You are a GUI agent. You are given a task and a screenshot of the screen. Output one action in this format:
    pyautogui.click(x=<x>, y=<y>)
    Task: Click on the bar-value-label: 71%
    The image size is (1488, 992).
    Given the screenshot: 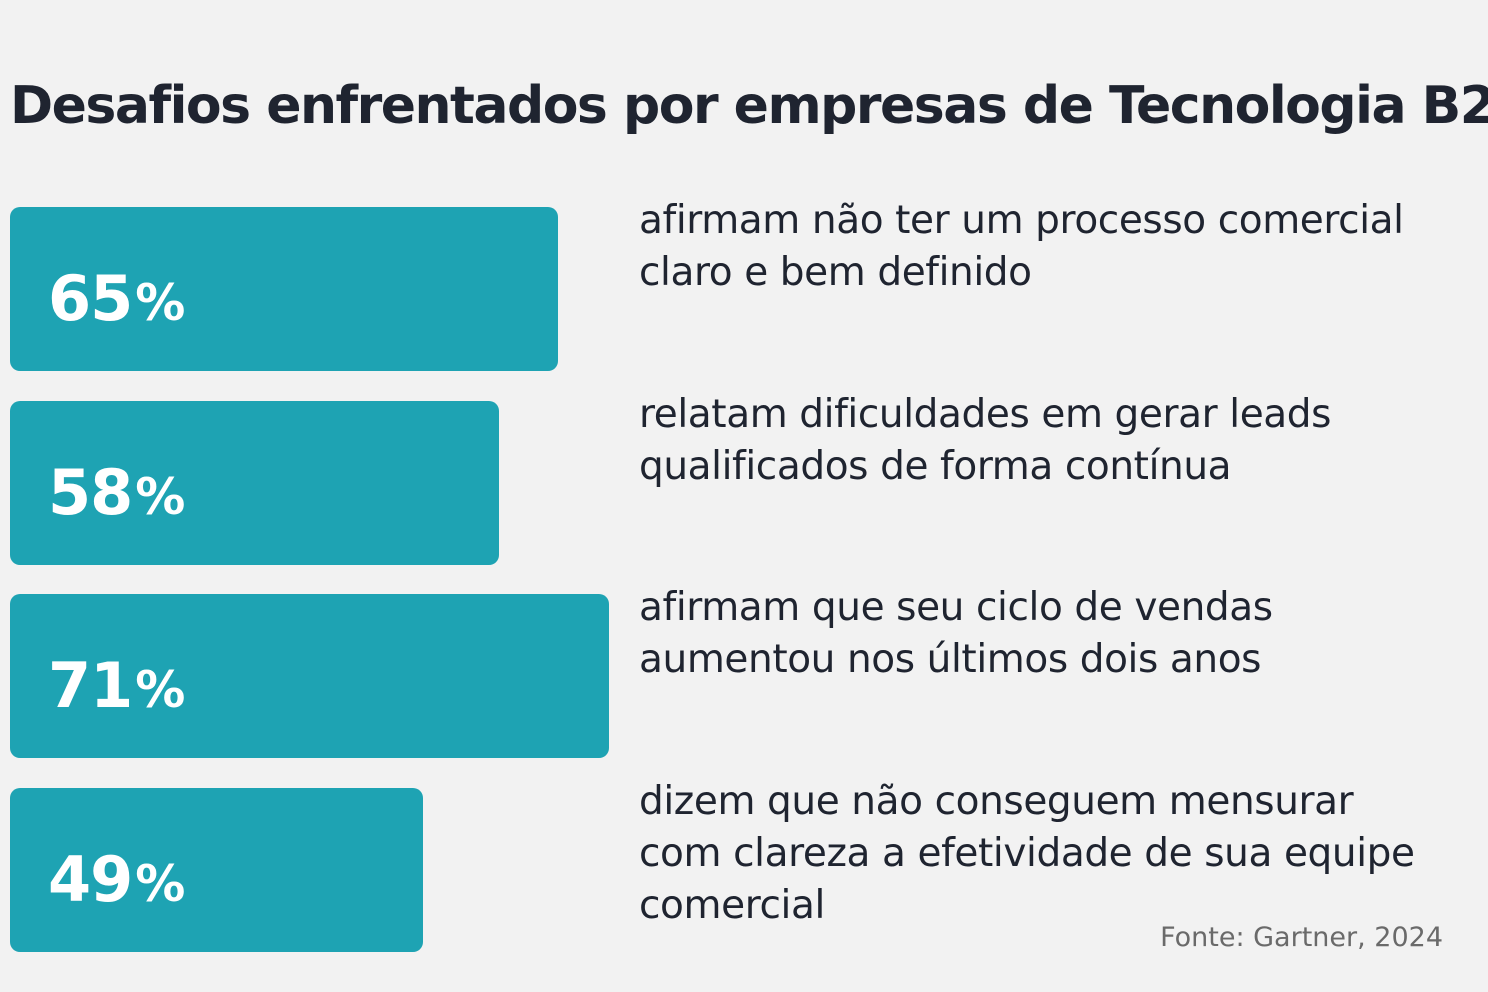 What is the action you would take?
    pyautogui.click(x=116, y=688)
    